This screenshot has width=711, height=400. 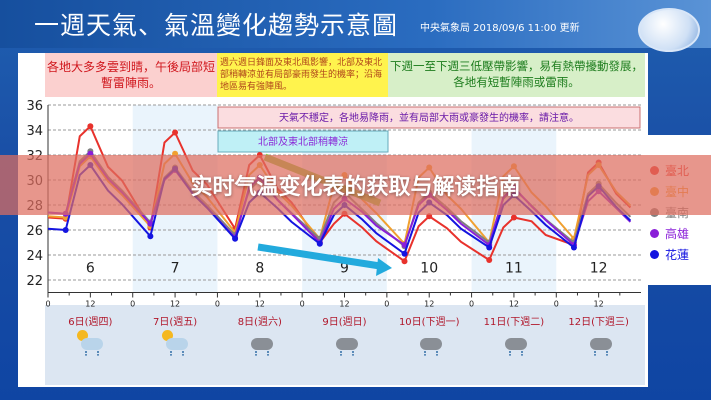 What do you see at coordinates (500, 28) in the screenshot?
I see `update-source: 中央氣象局 2018/09/6 11:00 更新` at bounding box center [500, 28].